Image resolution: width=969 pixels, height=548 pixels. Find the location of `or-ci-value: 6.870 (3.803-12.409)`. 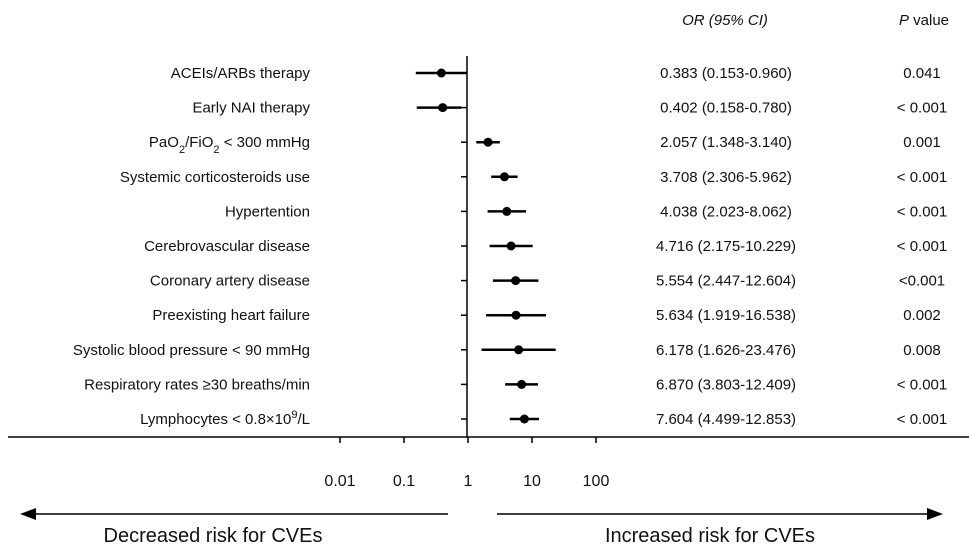

or-ci-value: 6.870 (3.803-12.409) is located at coordinates (726, 384).